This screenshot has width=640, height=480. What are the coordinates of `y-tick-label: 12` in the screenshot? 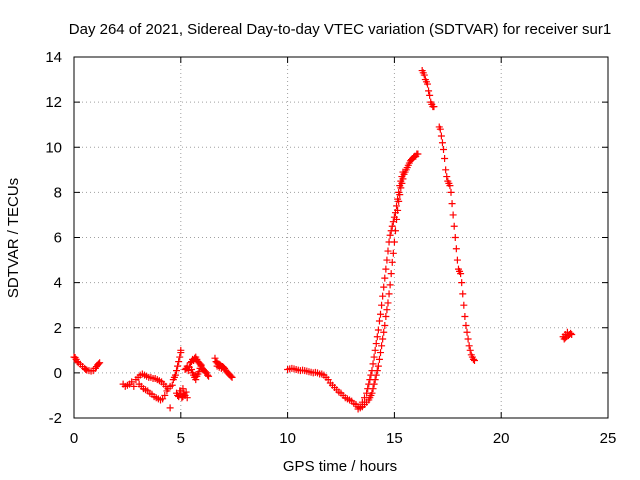 It's located at (53, 102).